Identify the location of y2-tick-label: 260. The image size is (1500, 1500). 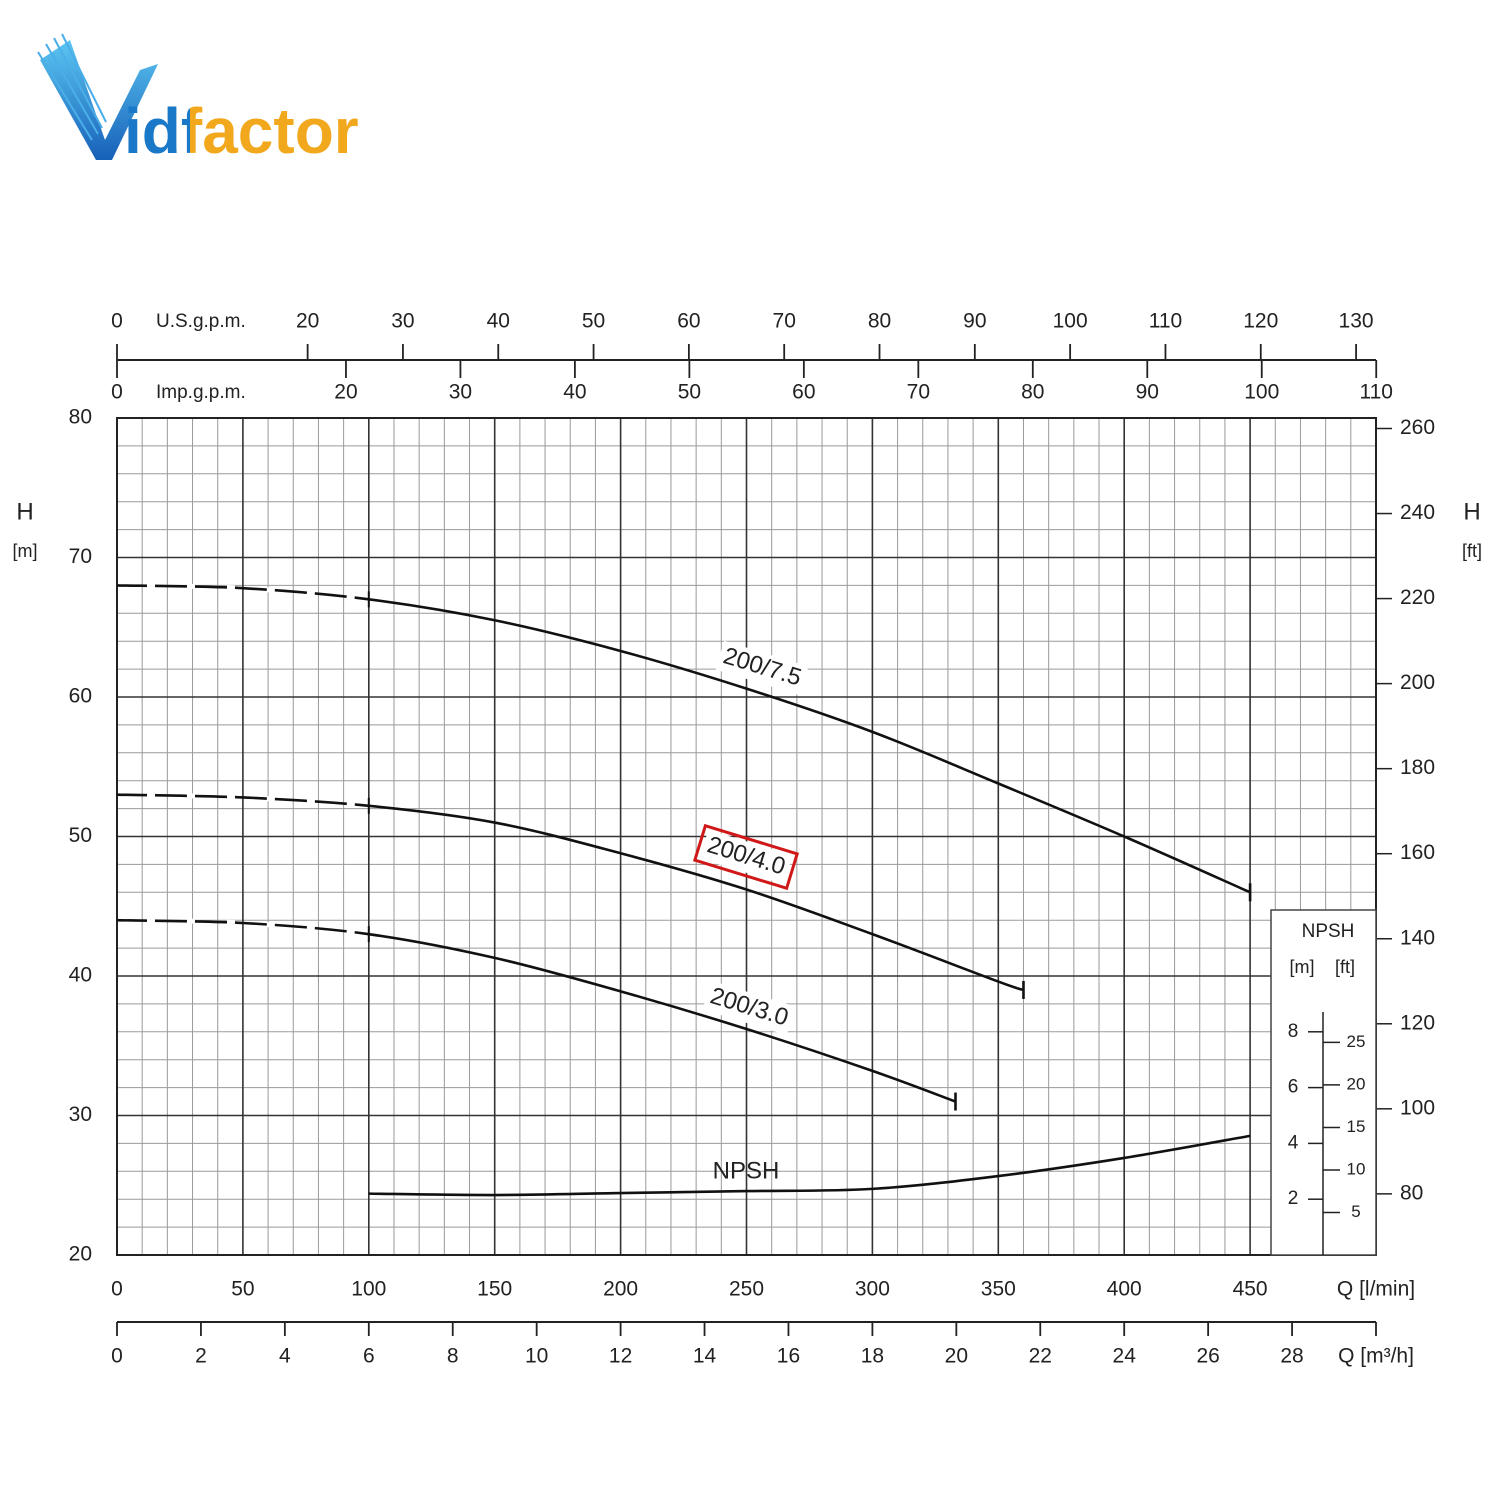
(1417, 427).